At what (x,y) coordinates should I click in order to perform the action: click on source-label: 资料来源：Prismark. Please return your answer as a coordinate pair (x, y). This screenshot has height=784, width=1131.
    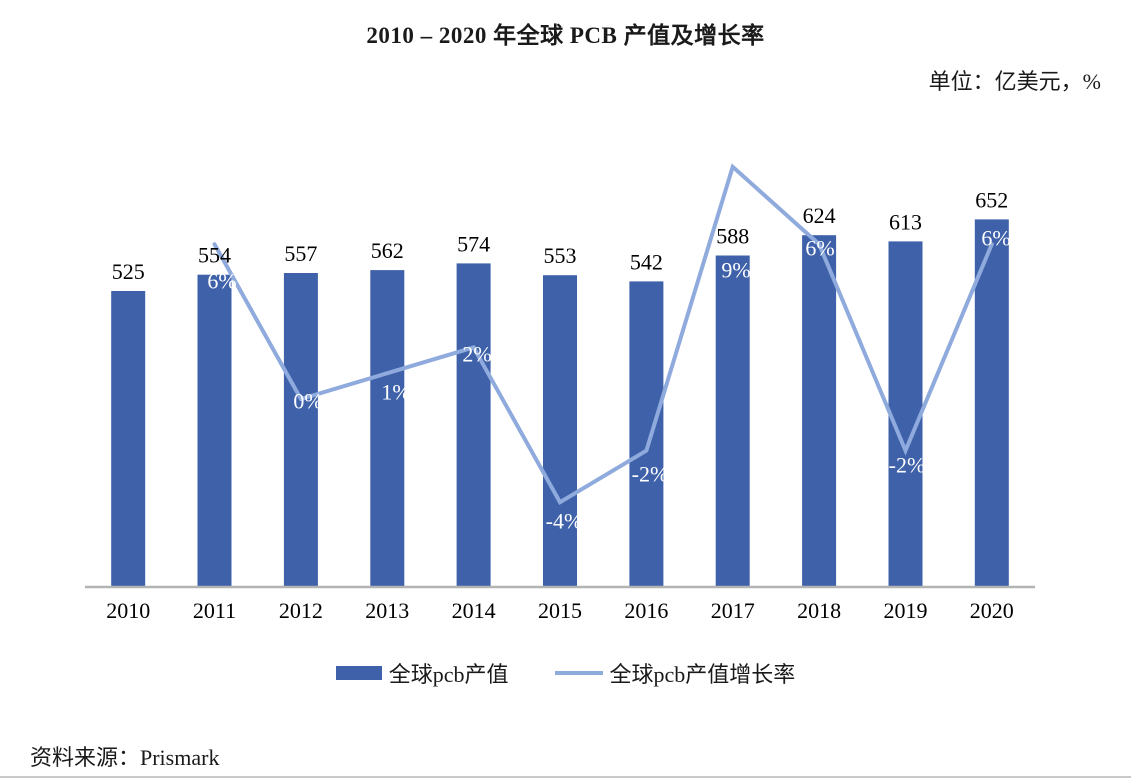
    Looking at the image, I should click on (125, 757).